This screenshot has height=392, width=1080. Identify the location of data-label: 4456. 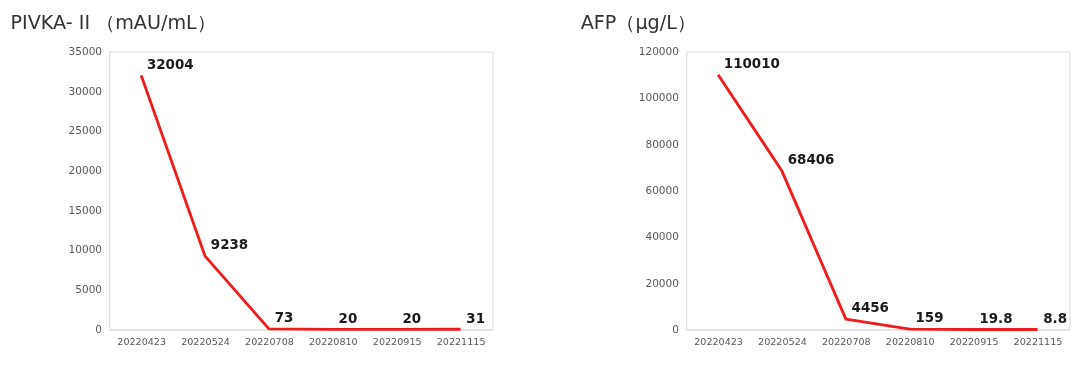
(870, 308).